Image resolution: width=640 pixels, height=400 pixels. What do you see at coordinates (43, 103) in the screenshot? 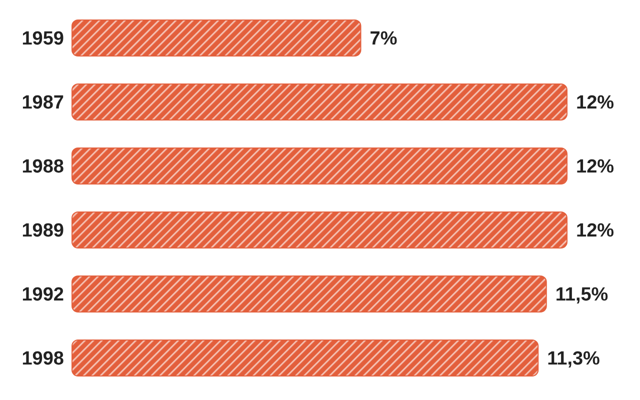
I see `y-tick-label: 1987` at bounding box center [43, 103].